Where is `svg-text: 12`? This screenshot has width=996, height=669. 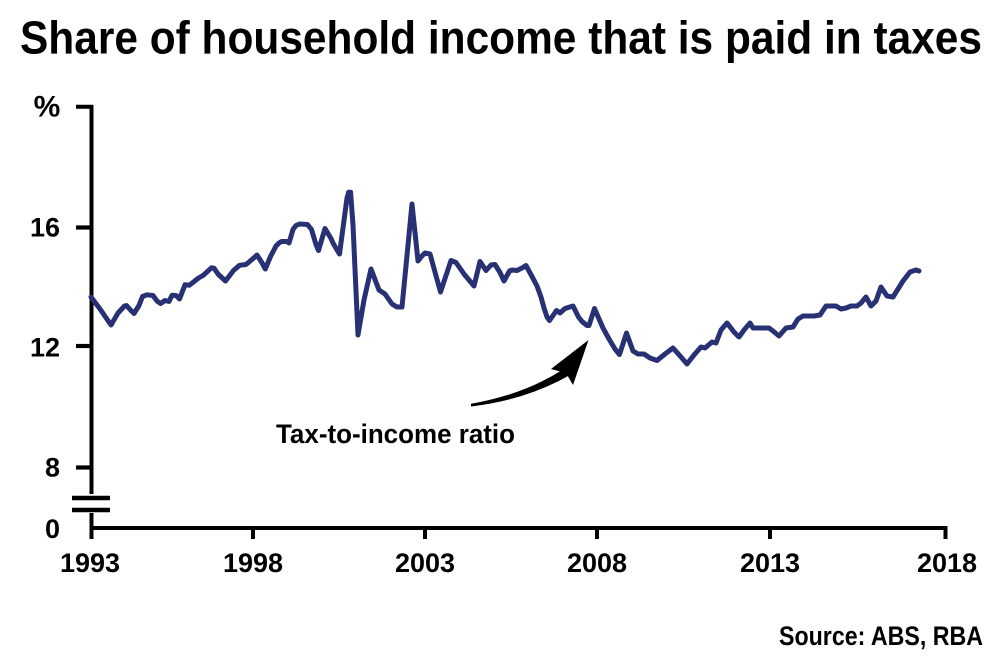
svg-text: 12 is located at coordinates (45, 348).